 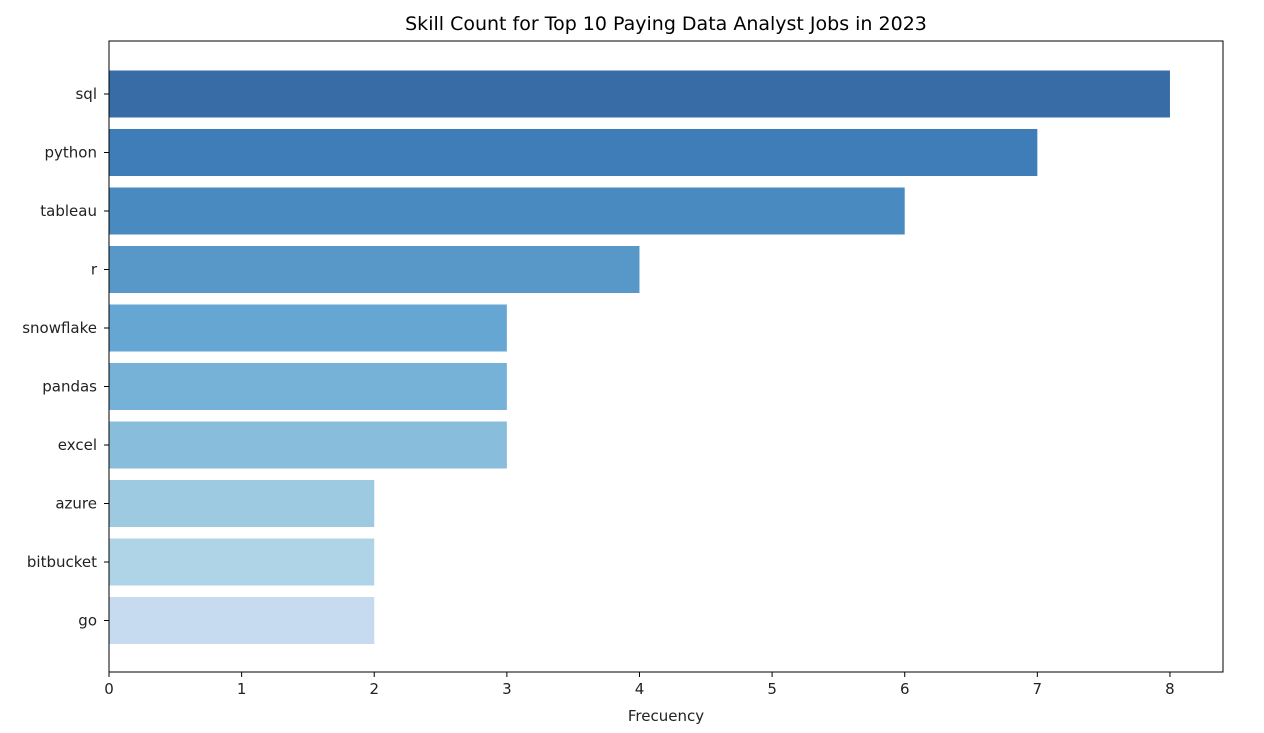 I want to click on y-tick-label: pandas, so click(x=69, y=387).